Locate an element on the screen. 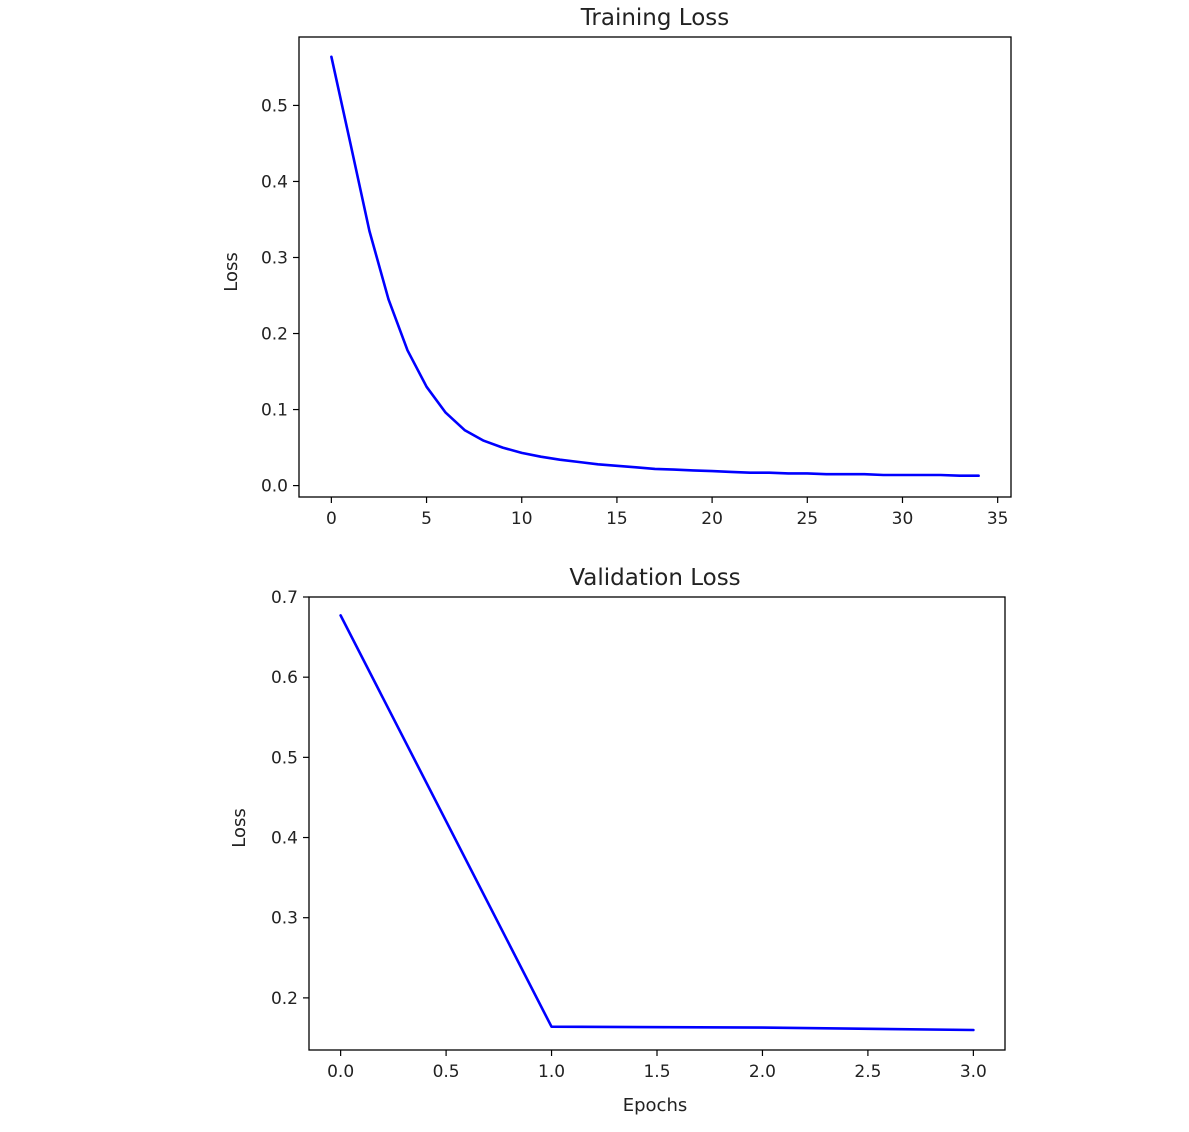 This screenshot has width=1189, height=1132. validation-loss-x-tick-label: 0.0 is located at coordinates (340, 1072).